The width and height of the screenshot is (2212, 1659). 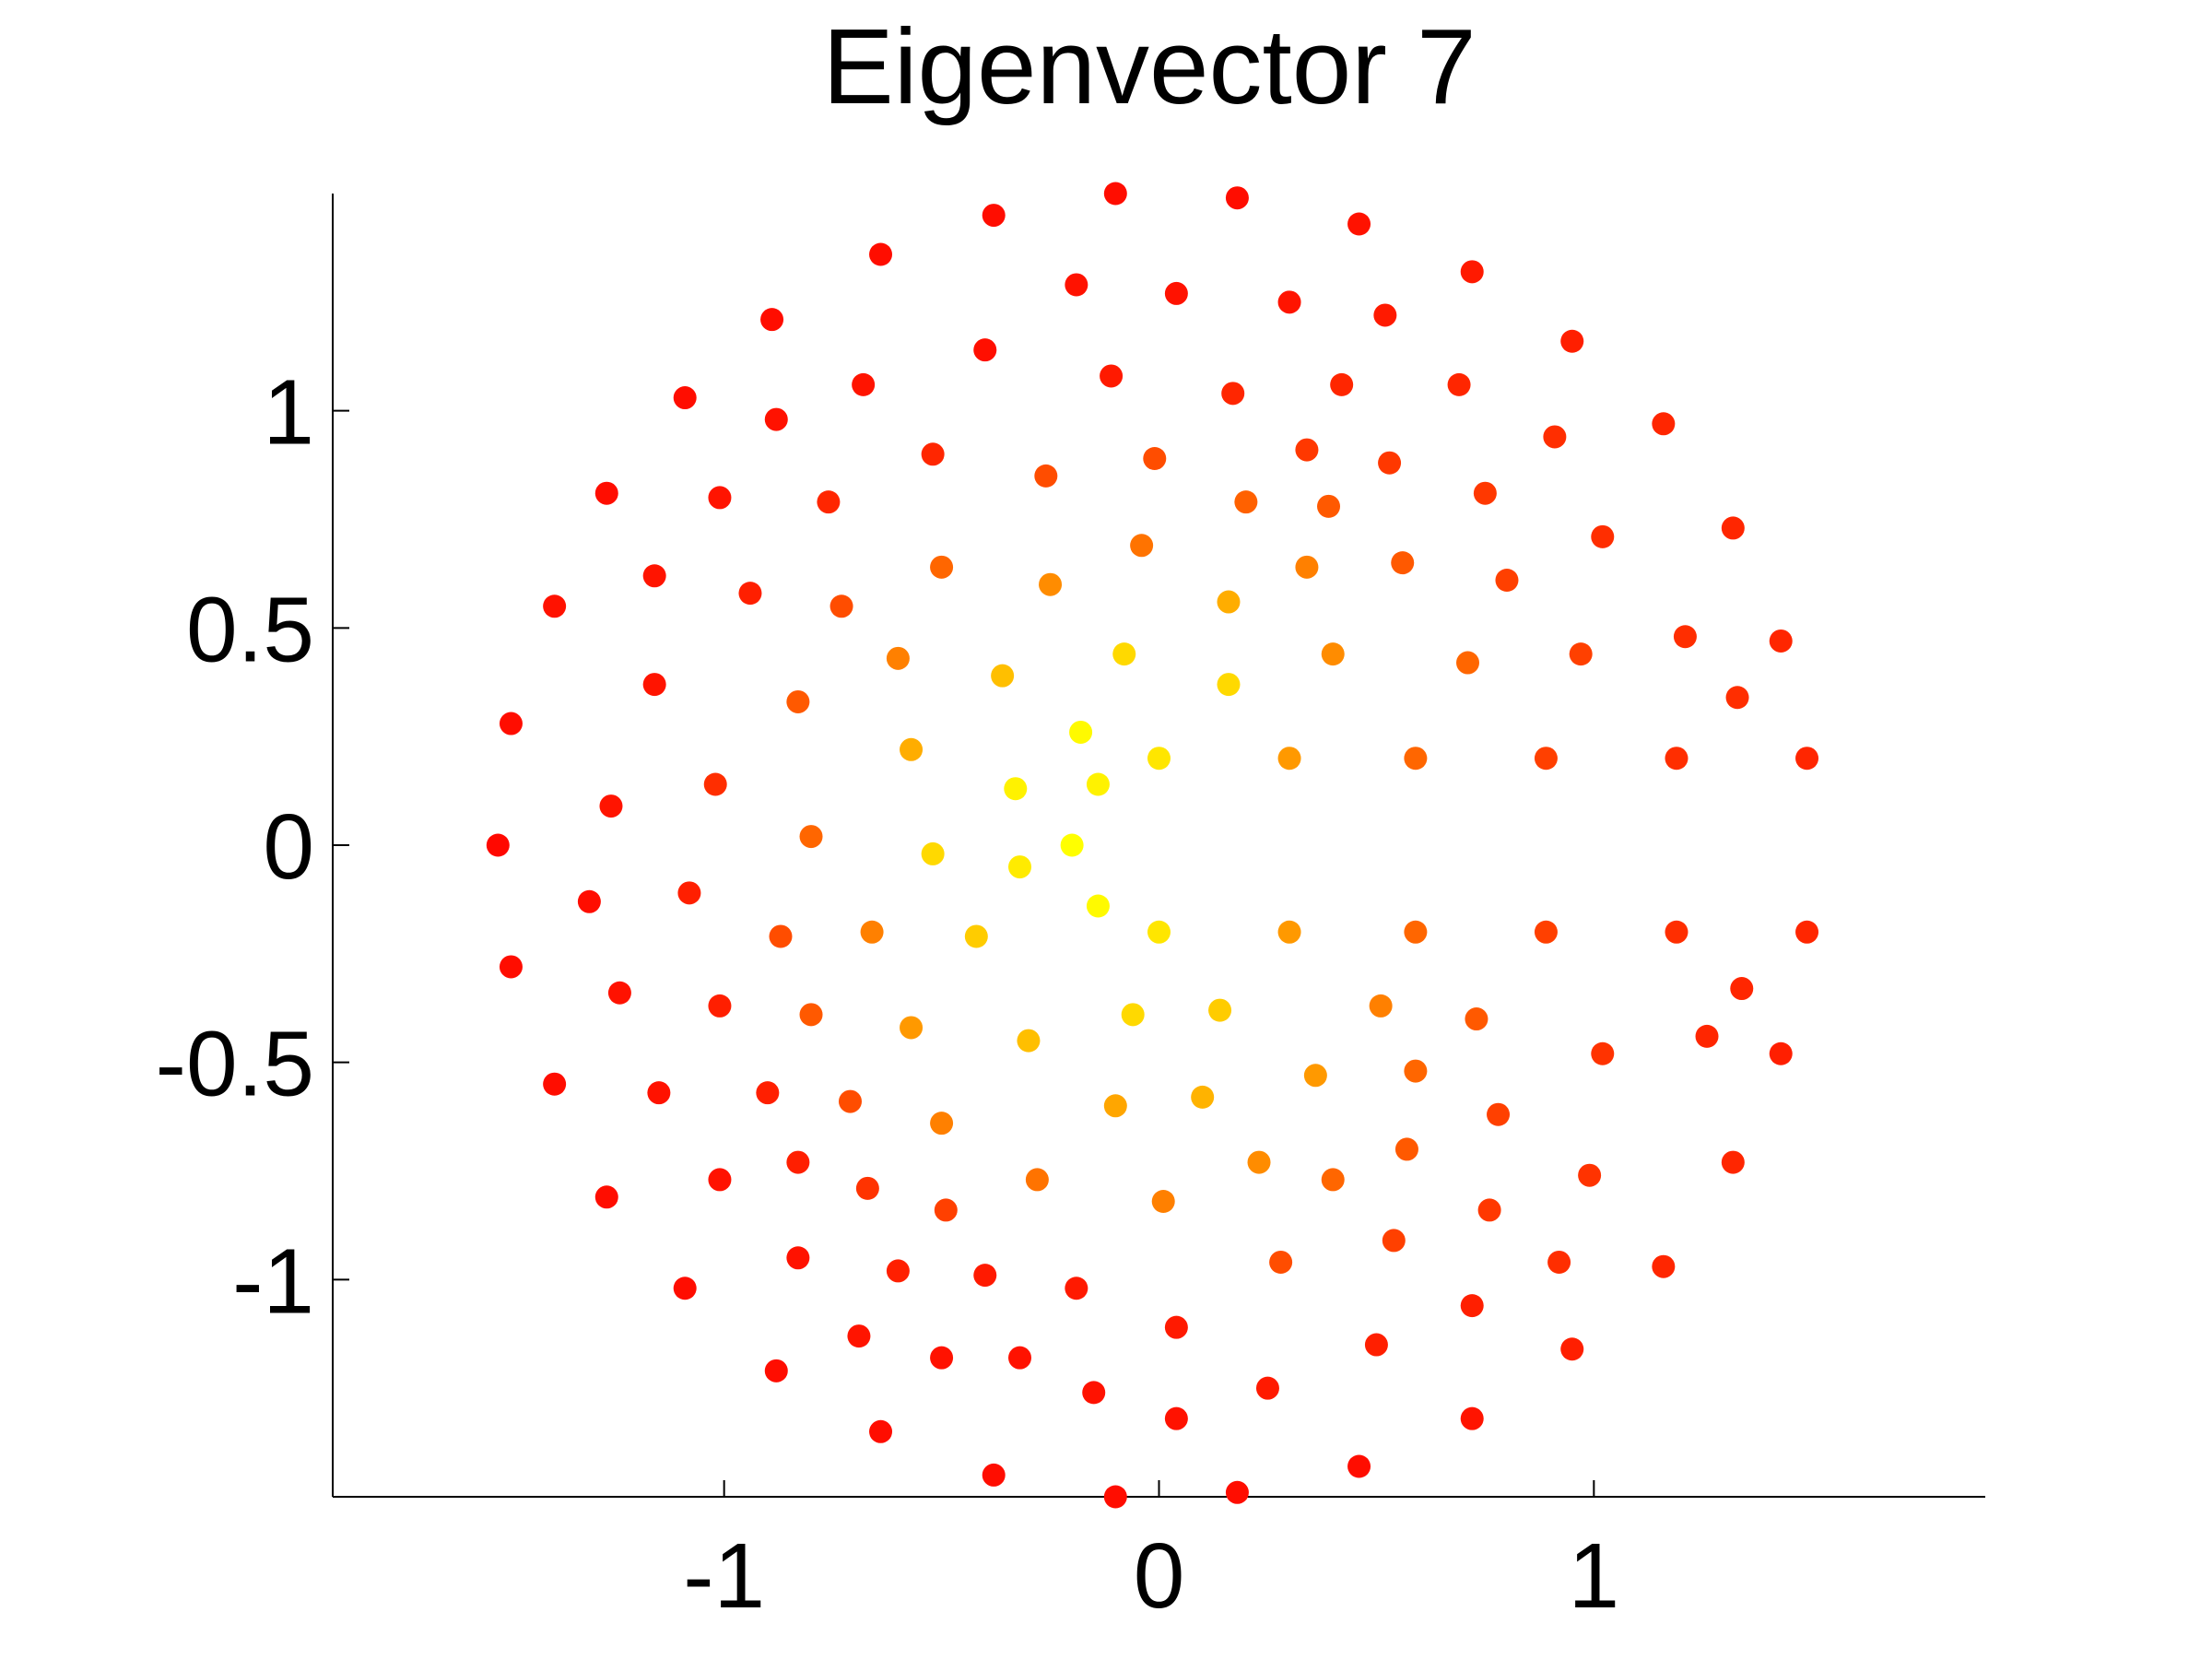 I want to click on y-tick-label: 0, so click(x=288, y=847).